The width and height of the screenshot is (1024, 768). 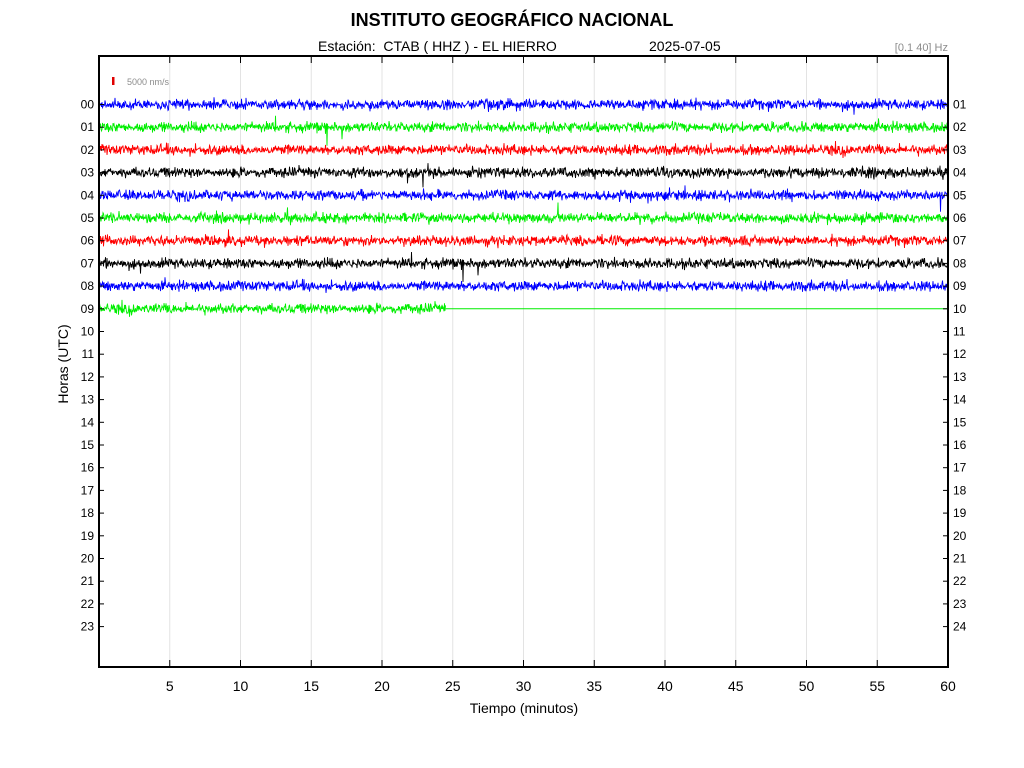 What do you see at coordinates (88, 195) in the screenshot?
I see `hour-label-left: 04` at bounding box center [88, 195].